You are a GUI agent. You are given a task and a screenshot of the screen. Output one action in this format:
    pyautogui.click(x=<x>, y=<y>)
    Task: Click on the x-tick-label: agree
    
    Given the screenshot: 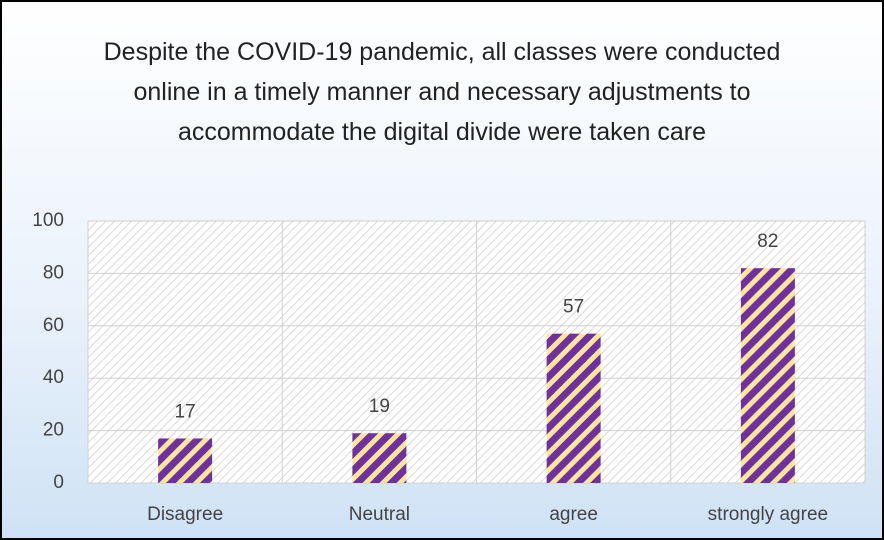 What is the action you would take?
    pyautogui.click(x=573, y=514)
    